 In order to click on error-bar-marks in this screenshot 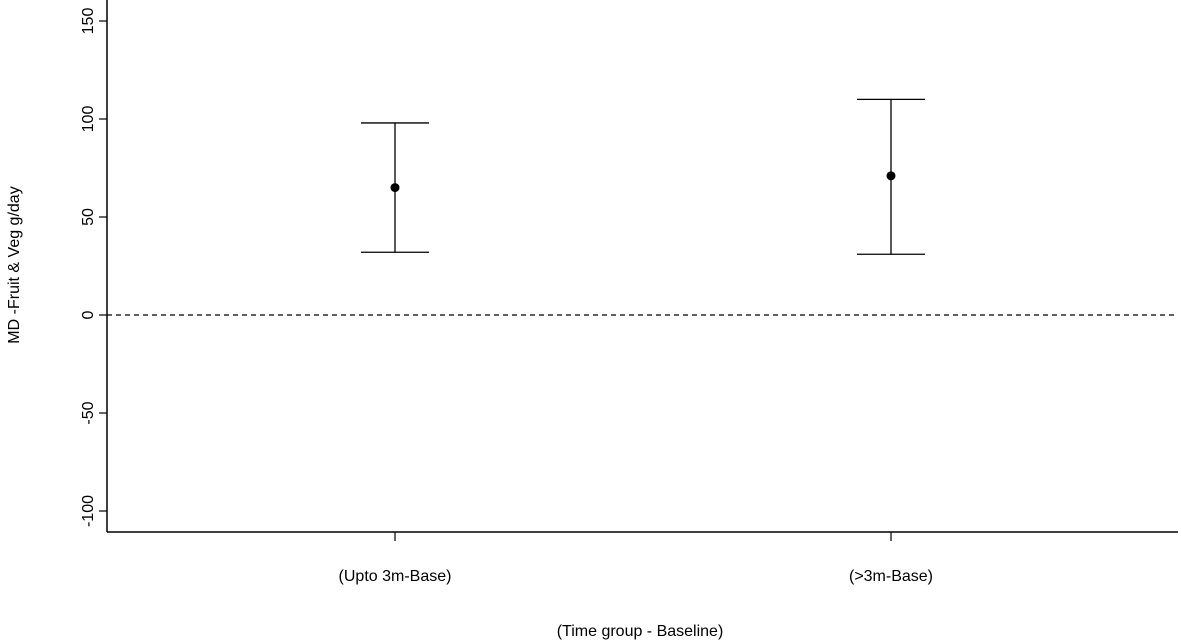, I will do `click(643, 176)`.